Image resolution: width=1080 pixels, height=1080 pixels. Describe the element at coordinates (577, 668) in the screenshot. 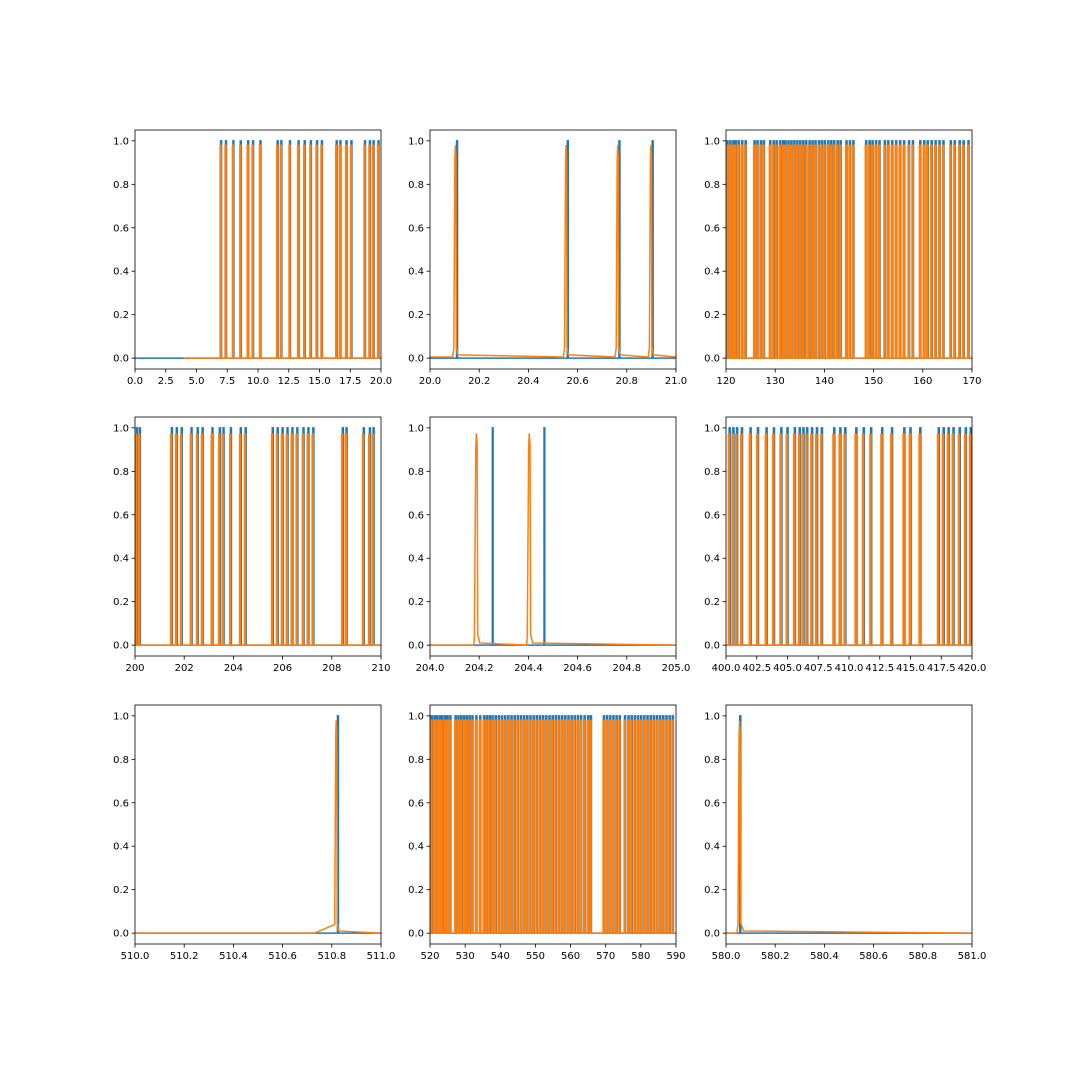

I see `x-tick-label: 204.6` at that location.